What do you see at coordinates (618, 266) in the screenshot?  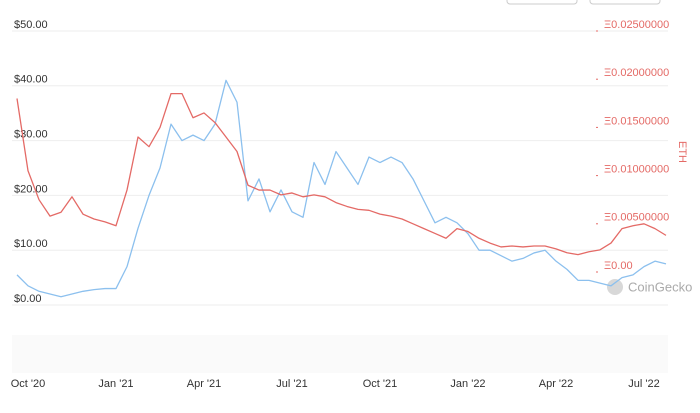 I see `y2-tick-label: Ξ0.00` at bounding box center [618, 266].